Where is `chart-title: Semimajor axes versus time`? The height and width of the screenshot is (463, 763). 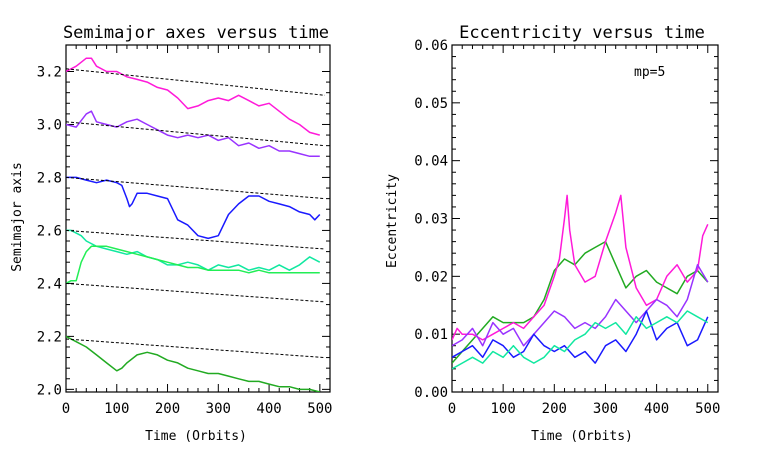
chart-title: Semimajor axes versus time is located at coordinates (196, 33).